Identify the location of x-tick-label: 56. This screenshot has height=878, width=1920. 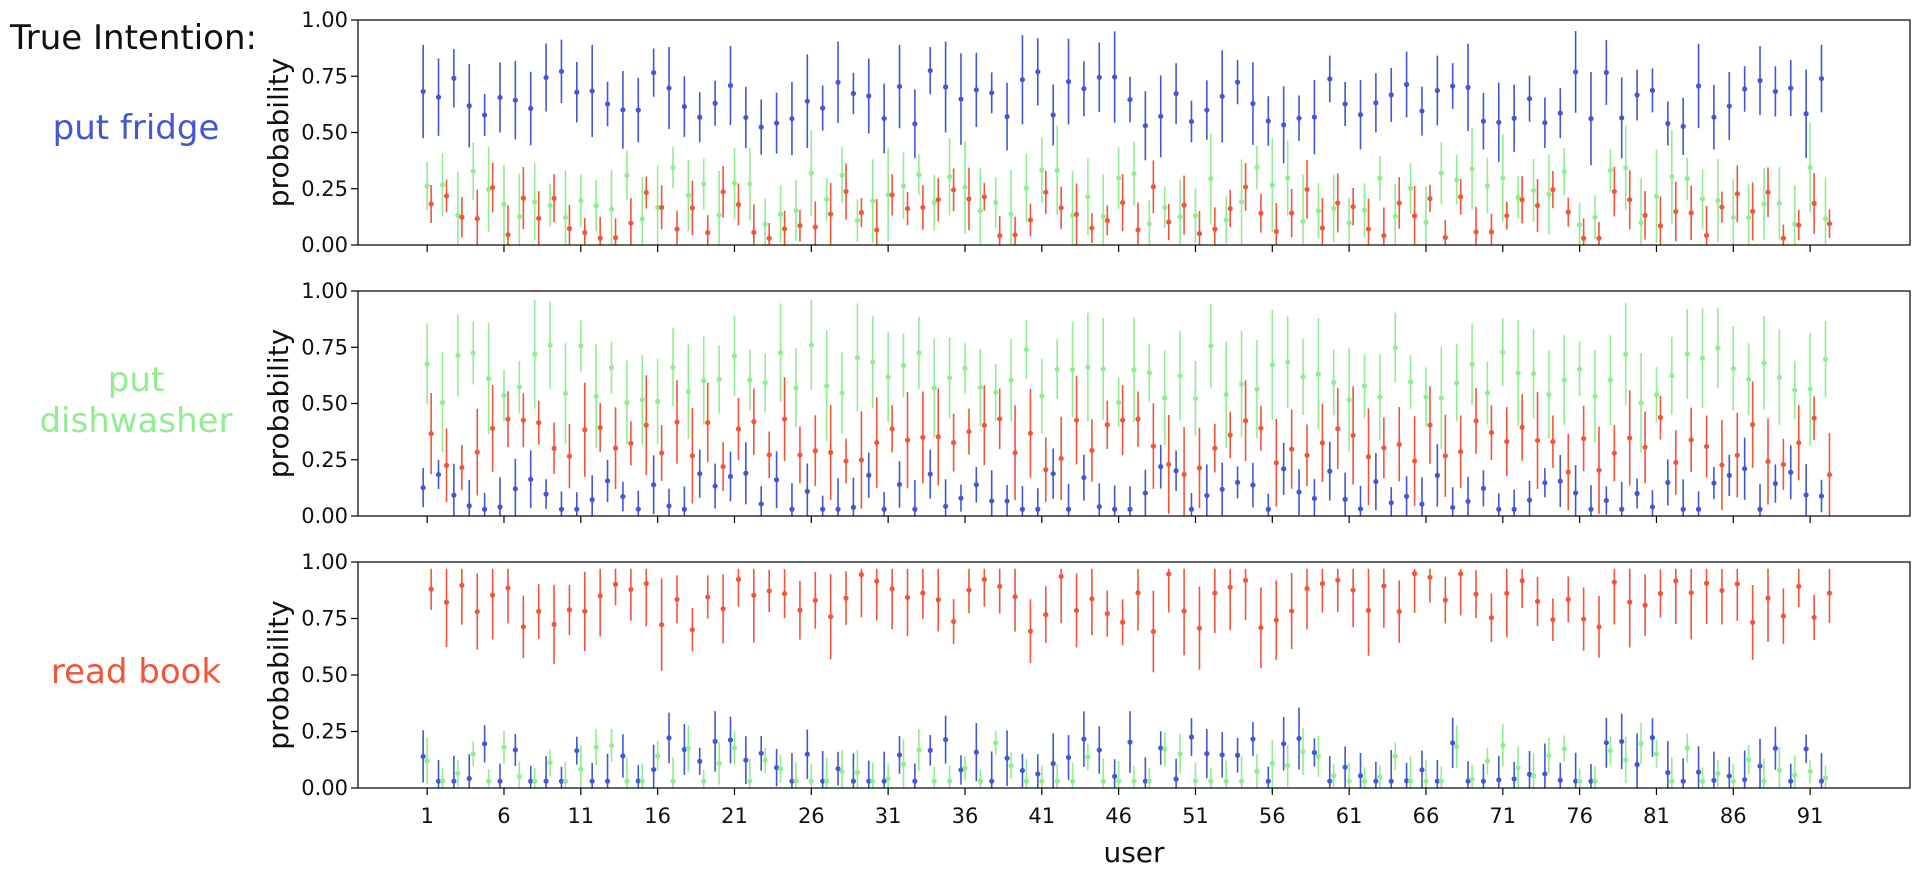
(1272, 816).